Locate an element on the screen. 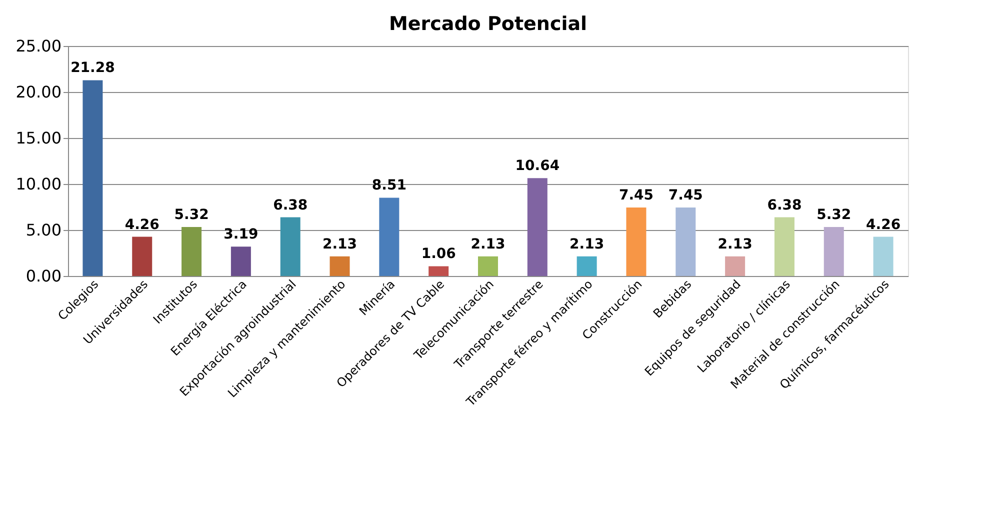  y-tick-label: 0.00 is located at coordinates (44, 276).